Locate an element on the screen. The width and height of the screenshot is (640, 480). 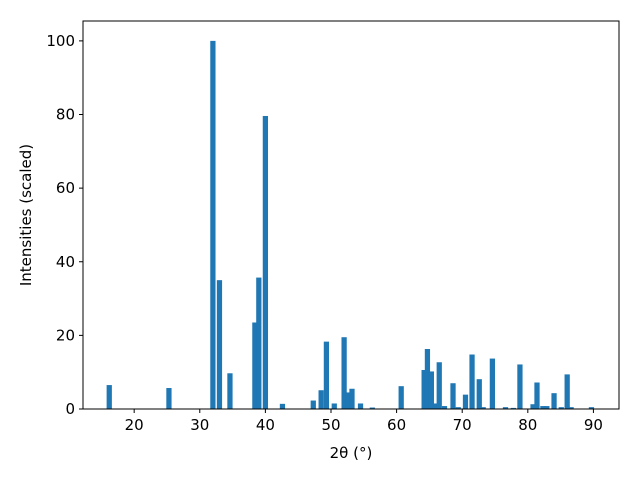
x-tick-label: 90 is located at coordinates (593, 425).